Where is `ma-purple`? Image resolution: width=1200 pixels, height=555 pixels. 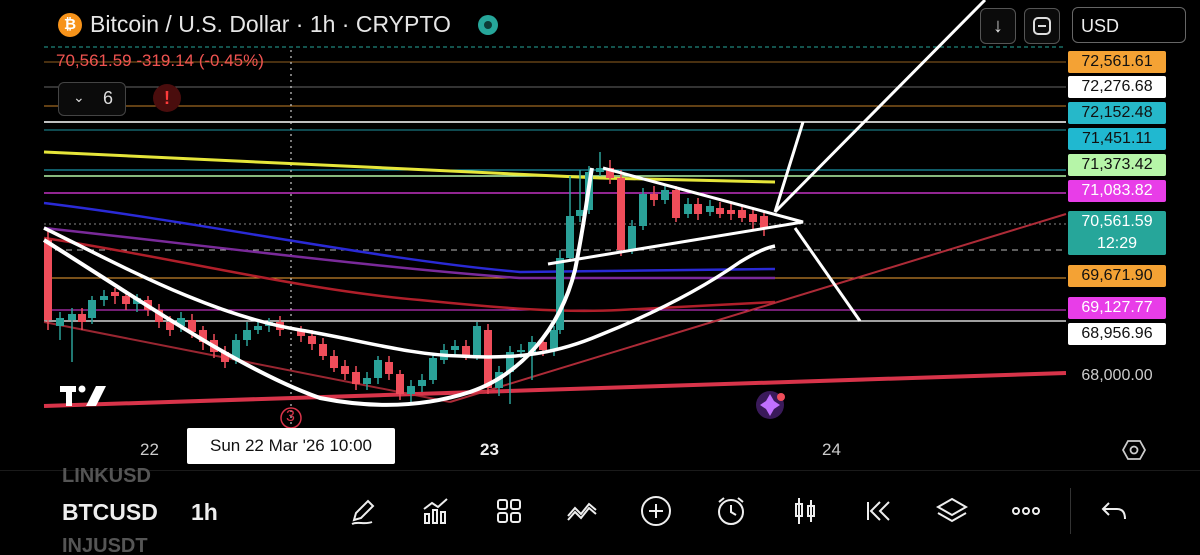 ma-purple is located at coordinates (409, 253).